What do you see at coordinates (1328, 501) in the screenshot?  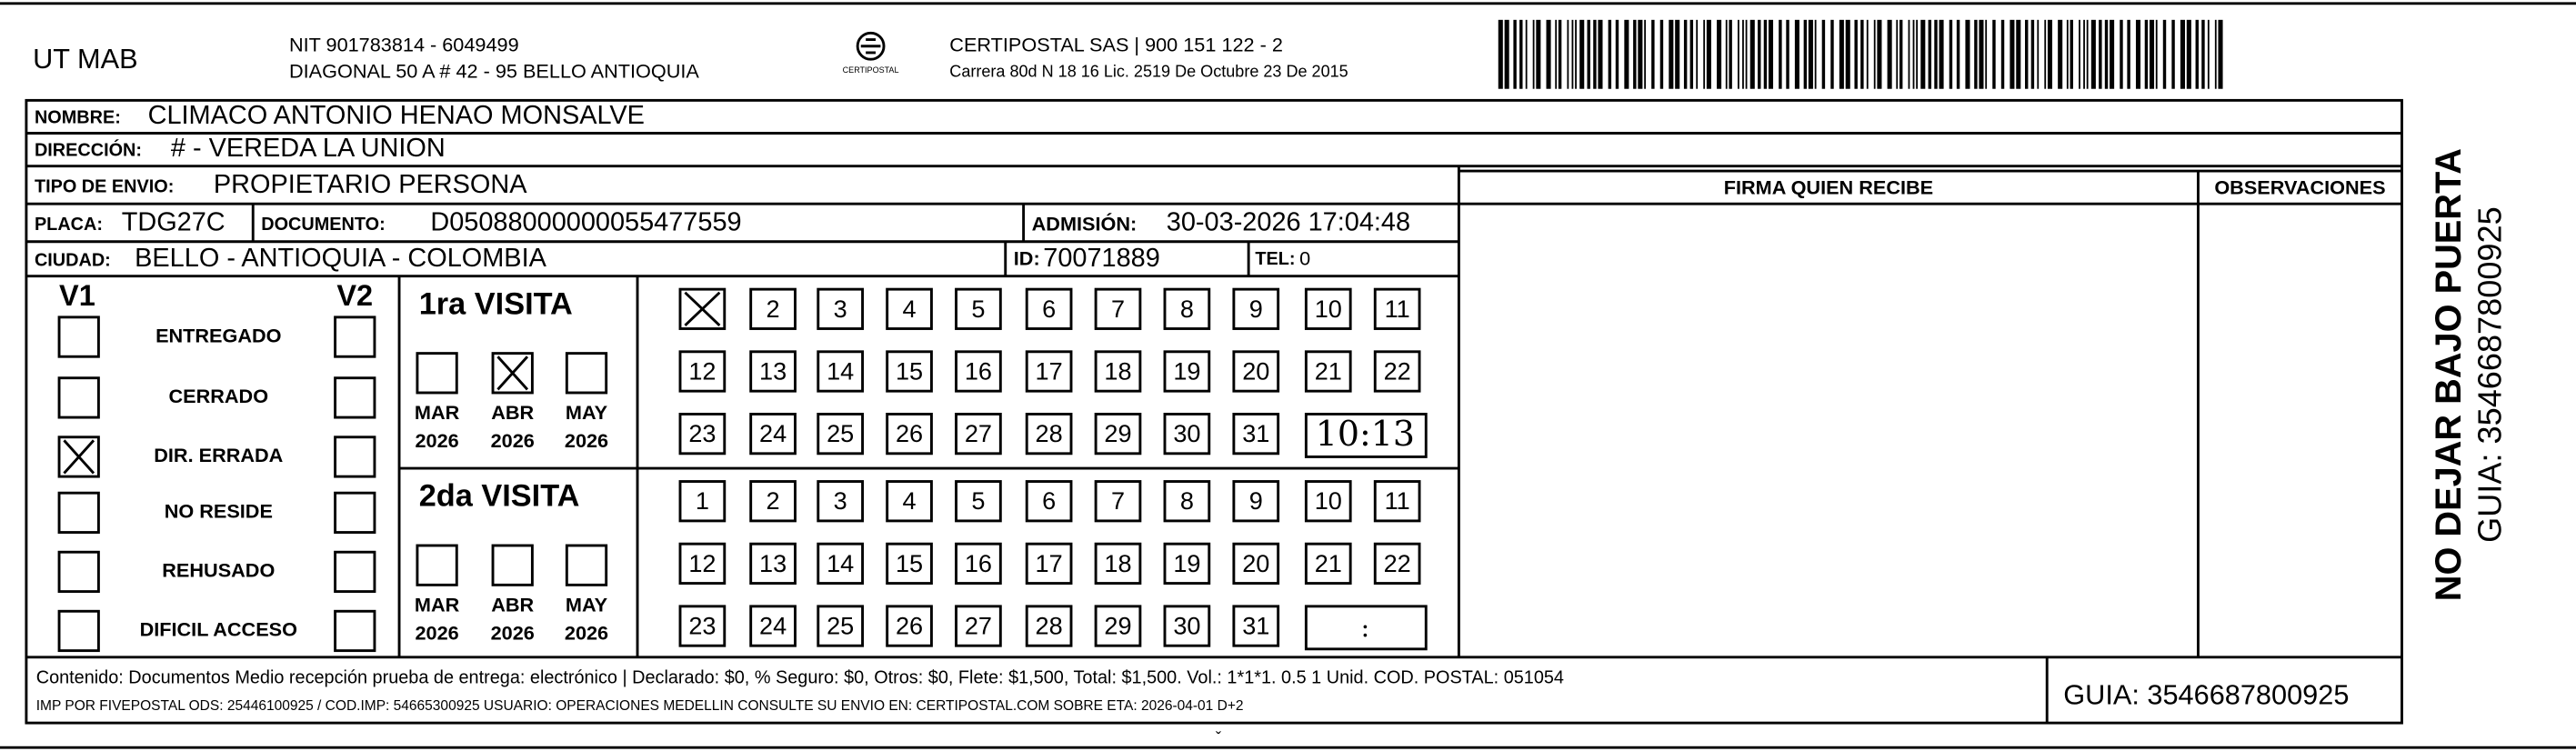 I see `day-number: 10` at bounding box center [1328, 501].